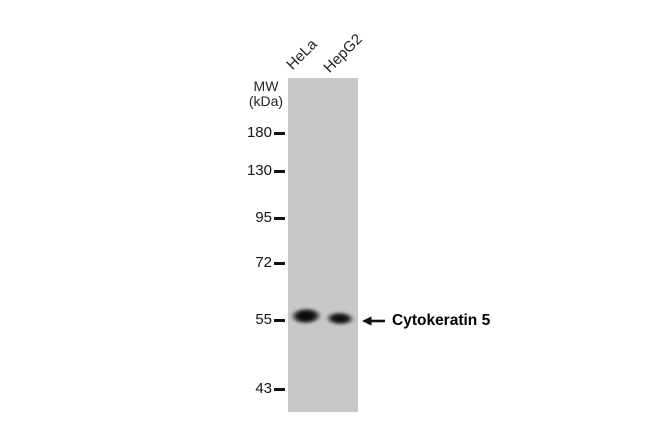 The width and height of the screenshot is (650, 422). Describe the element at coordinates (259, 132) in the screenshot. I see `mw-tick-label-180: 180` at that location.